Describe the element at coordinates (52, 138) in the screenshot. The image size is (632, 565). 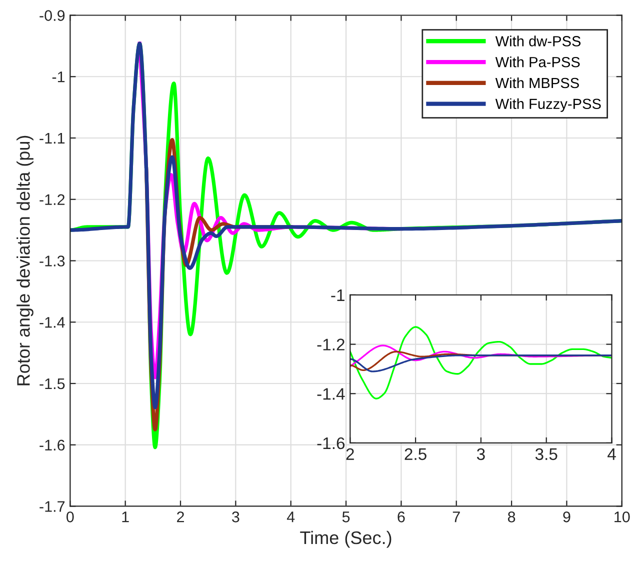
I see `y-tick-label: -1.1` at that location.